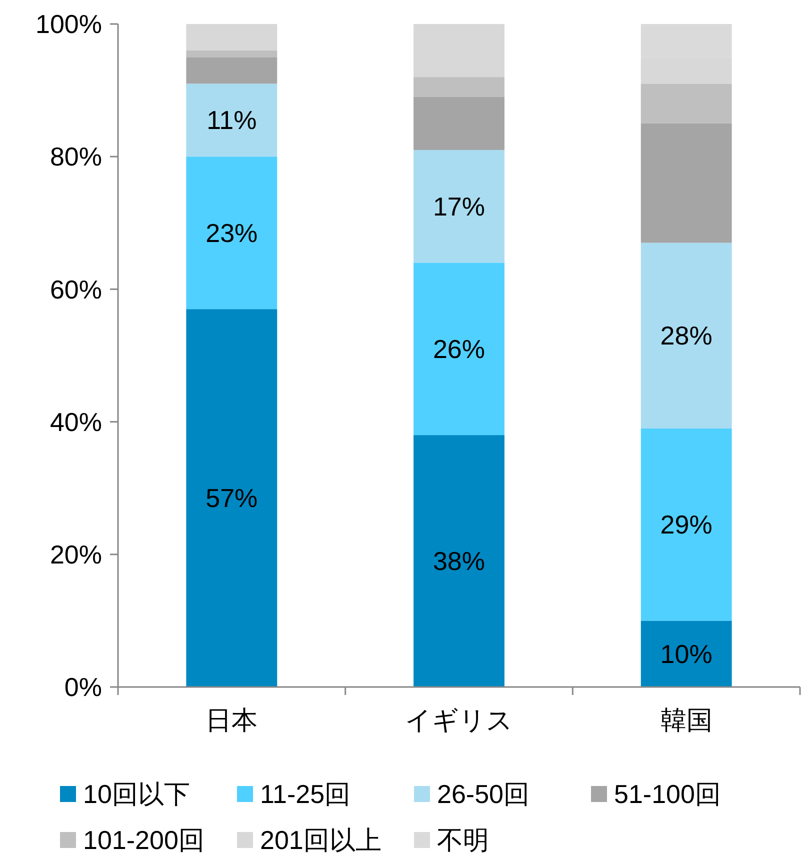 The height and width of the screenshot is (855, 804). I want to click on data-label: 28%, so click(686, 335).